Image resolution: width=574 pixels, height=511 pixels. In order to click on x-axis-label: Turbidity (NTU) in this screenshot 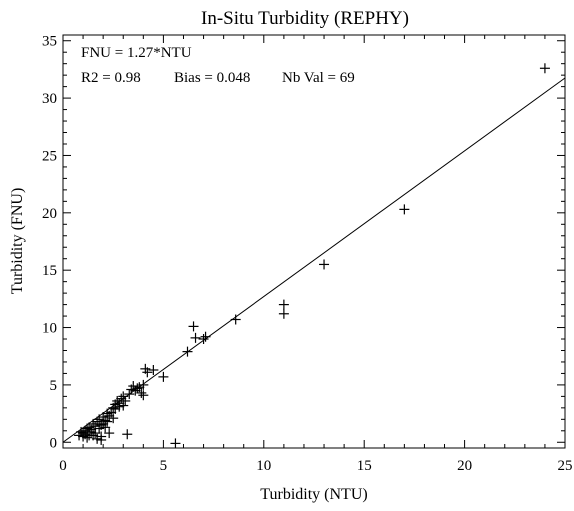, I will do `click(313, 494)`.